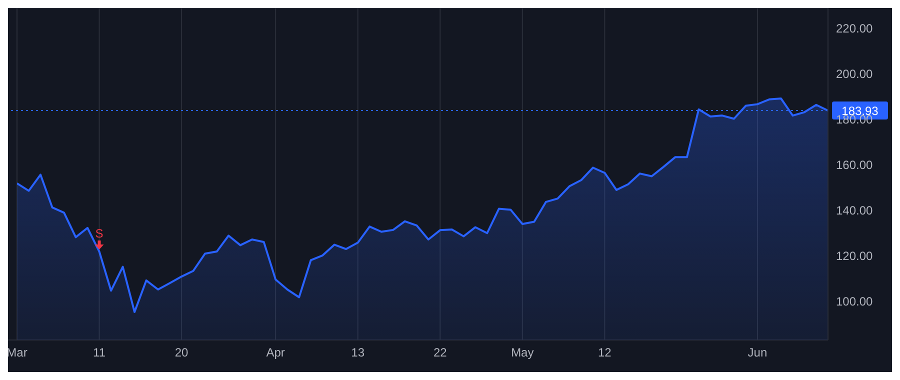  Describe the element at coordinates (855, 165) in the screenshot. I see `y-tick-label: 160.00` at that location.